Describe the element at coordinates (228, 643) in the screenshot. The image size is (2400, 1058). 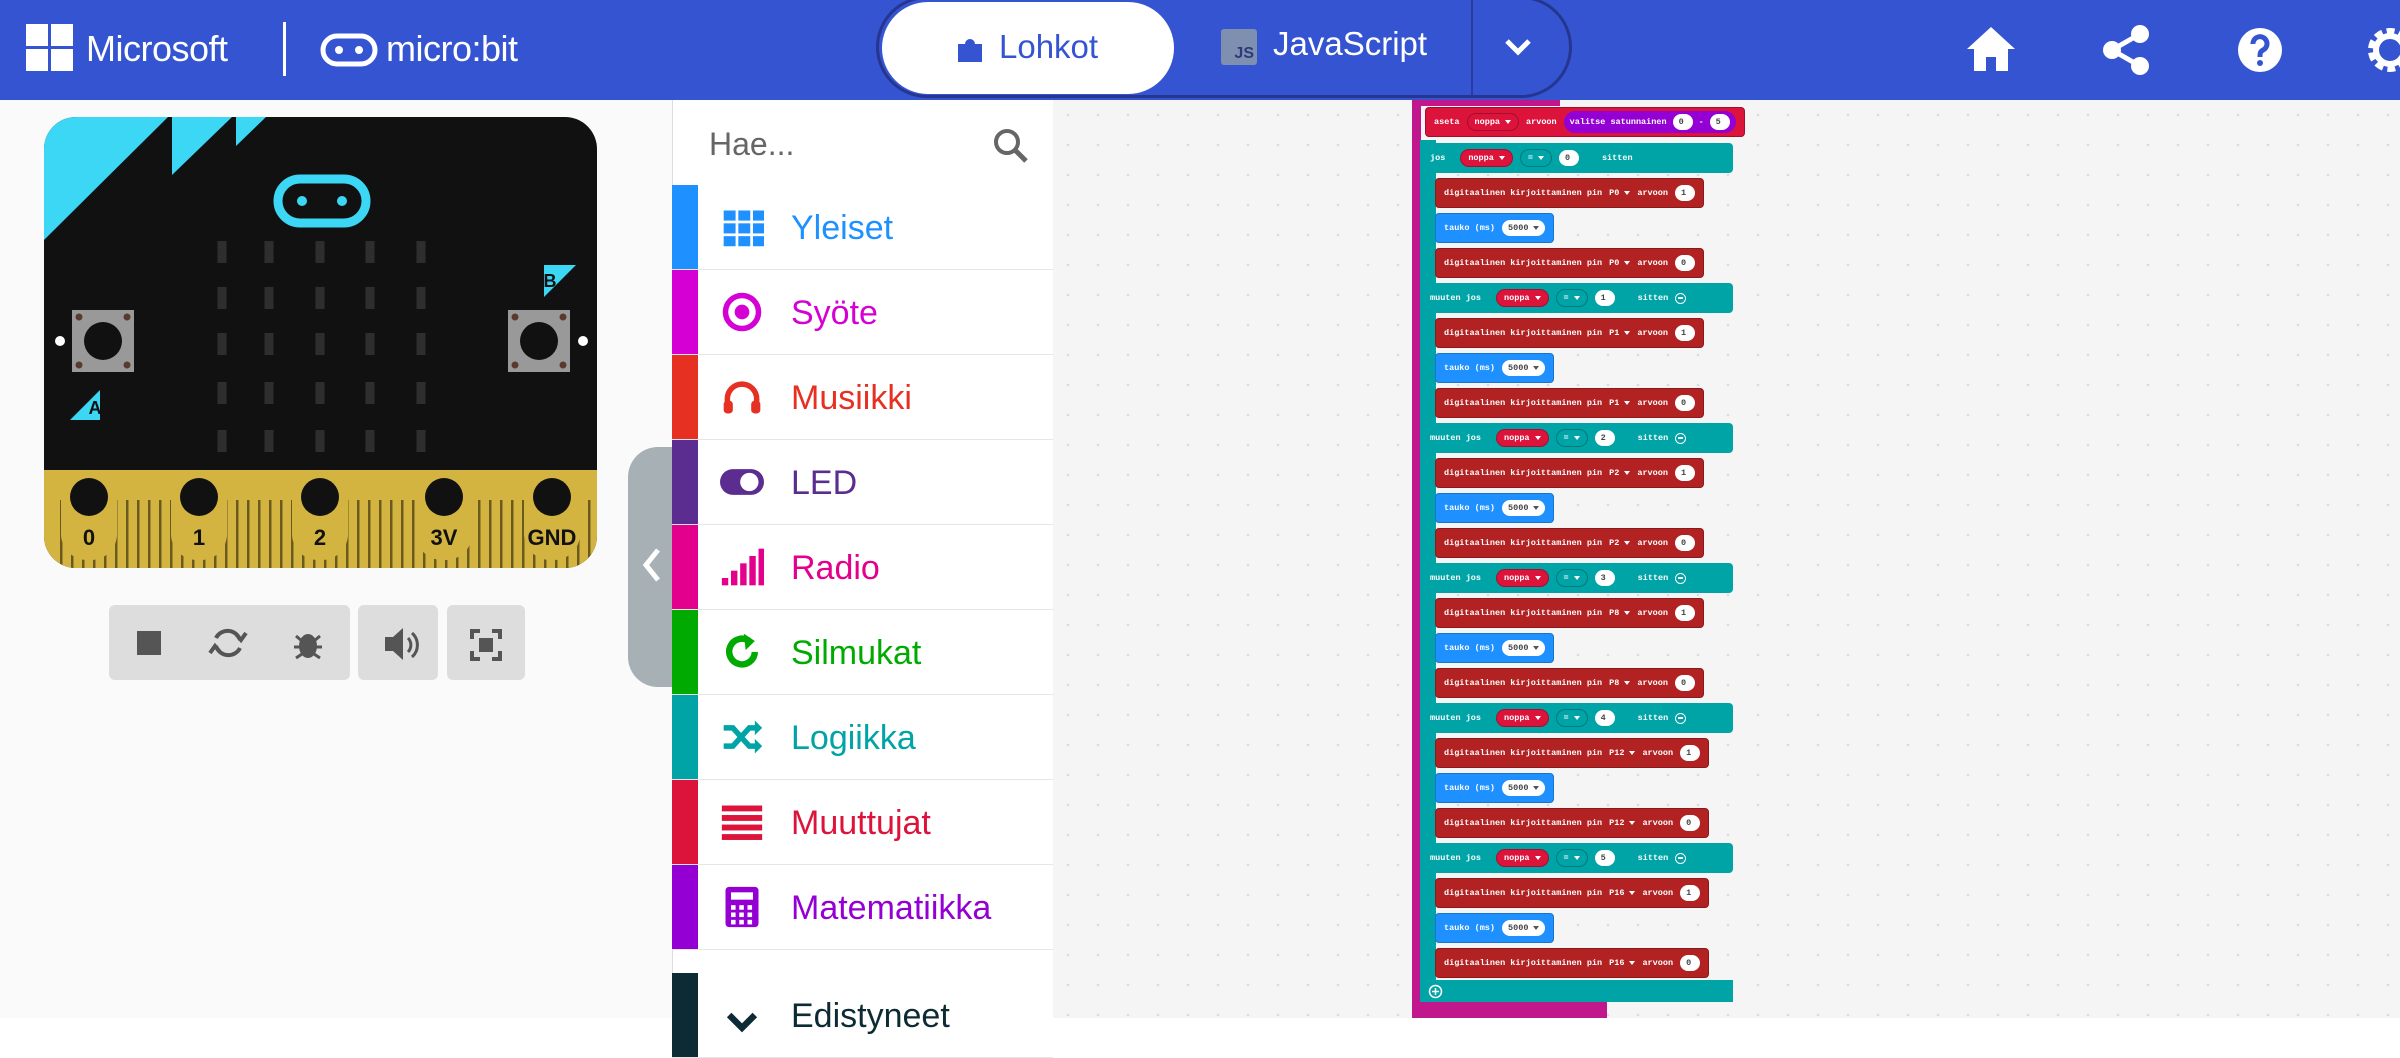
I see `restart-button` at that location.